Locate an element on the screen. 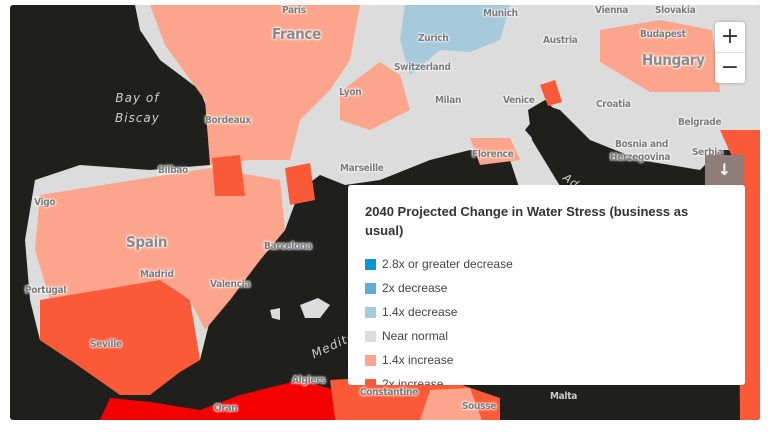 This screenshot has width=768, height=432. switzerland-region is located at coordinates (375, 96).